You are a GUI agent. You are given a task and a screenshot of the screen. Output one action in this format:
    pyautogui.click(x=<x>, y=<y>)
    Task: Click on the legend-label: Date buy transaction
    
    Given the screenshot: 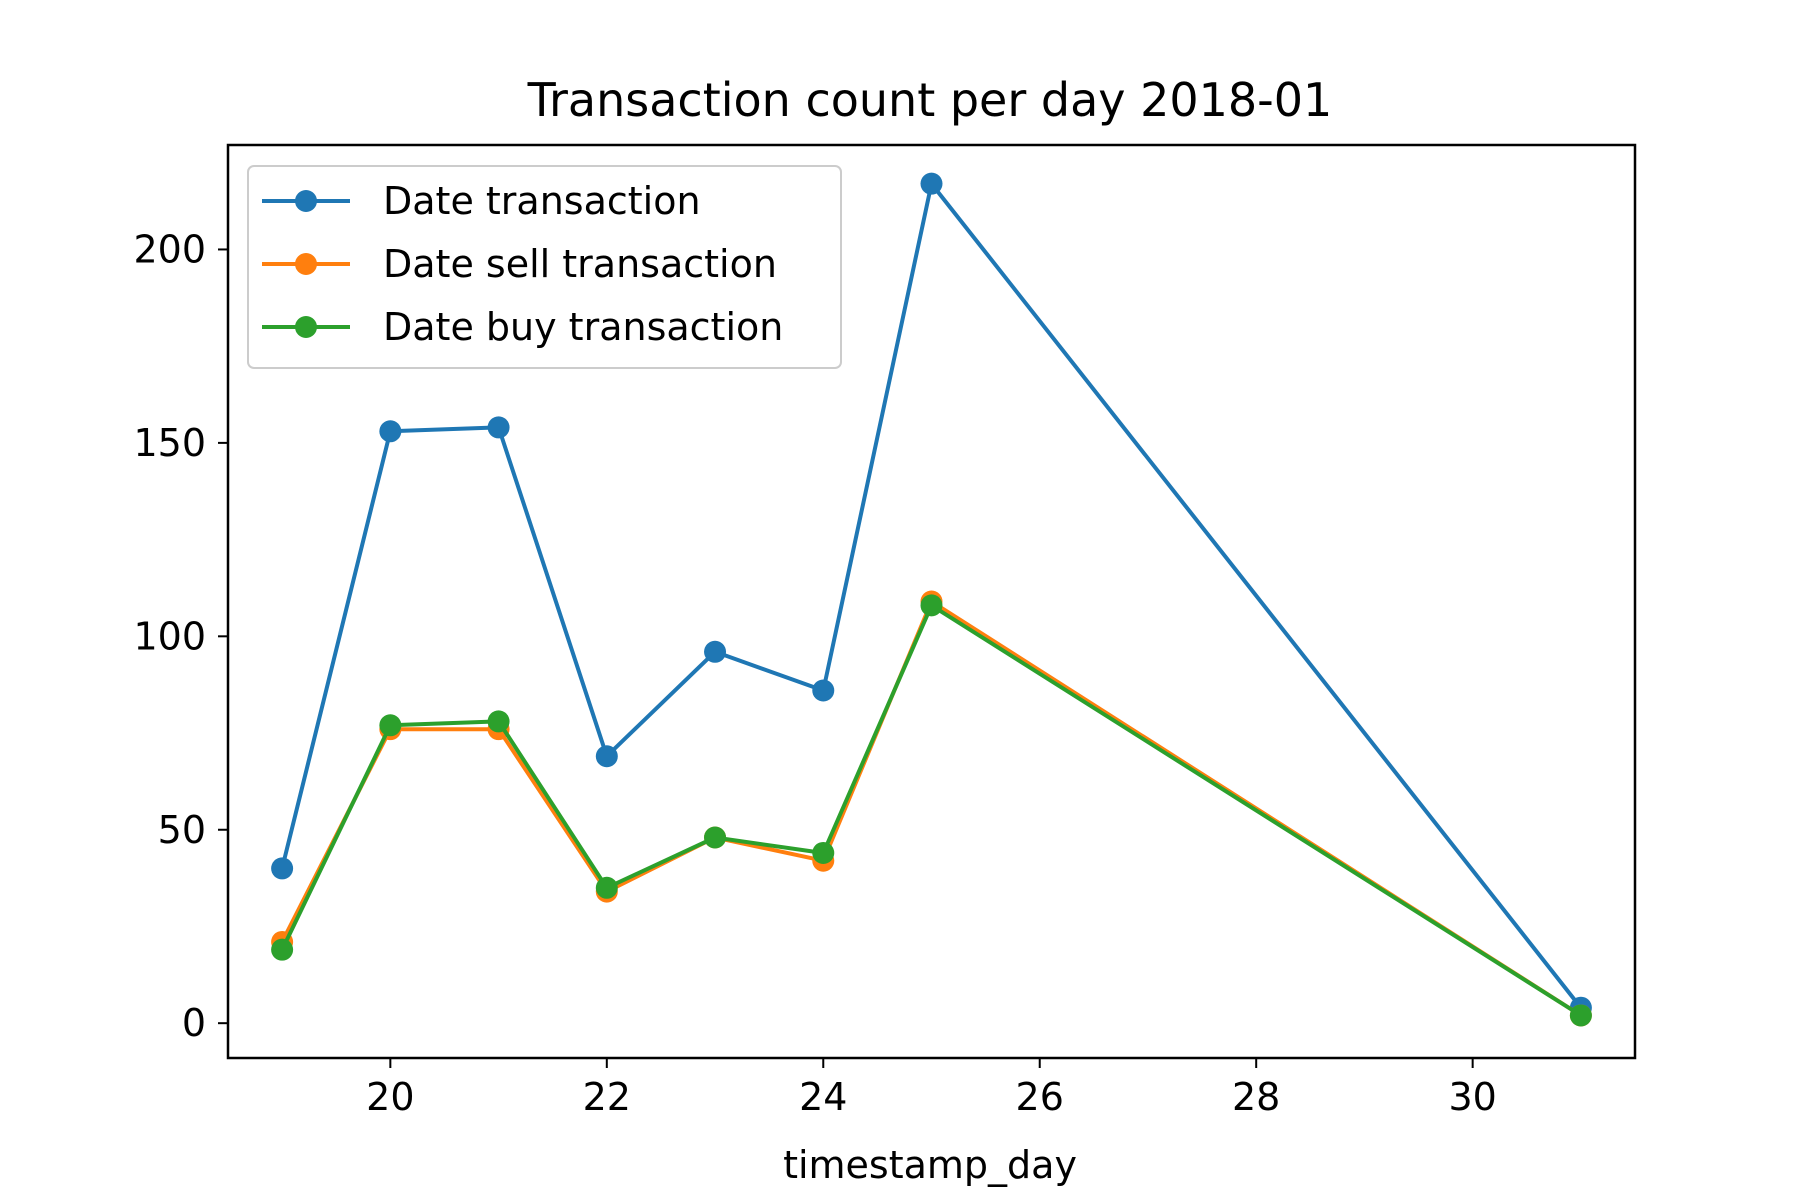 What is the action you would take?
    pyautogui.click(x=583, y=327)
    